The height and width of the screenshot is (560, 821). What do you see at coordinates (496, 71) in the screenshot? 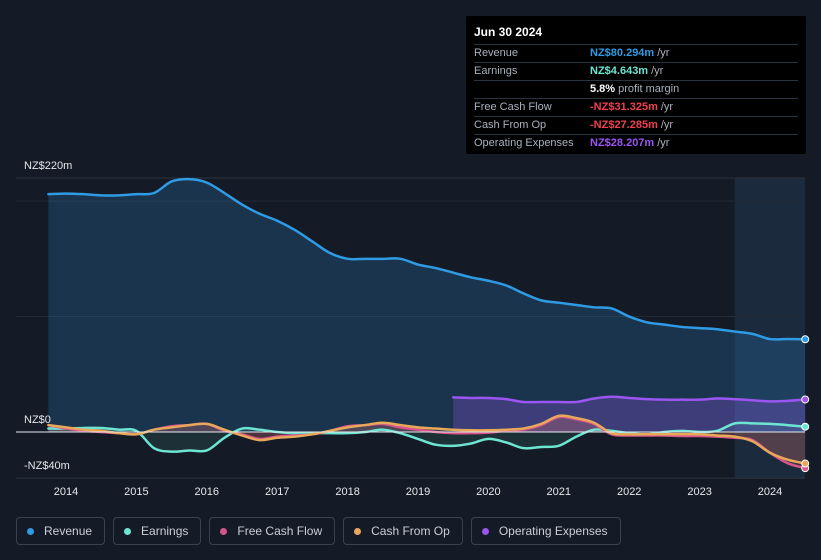
I see `tooltip-row-label: Earnings` at bounding box center [496, 71].